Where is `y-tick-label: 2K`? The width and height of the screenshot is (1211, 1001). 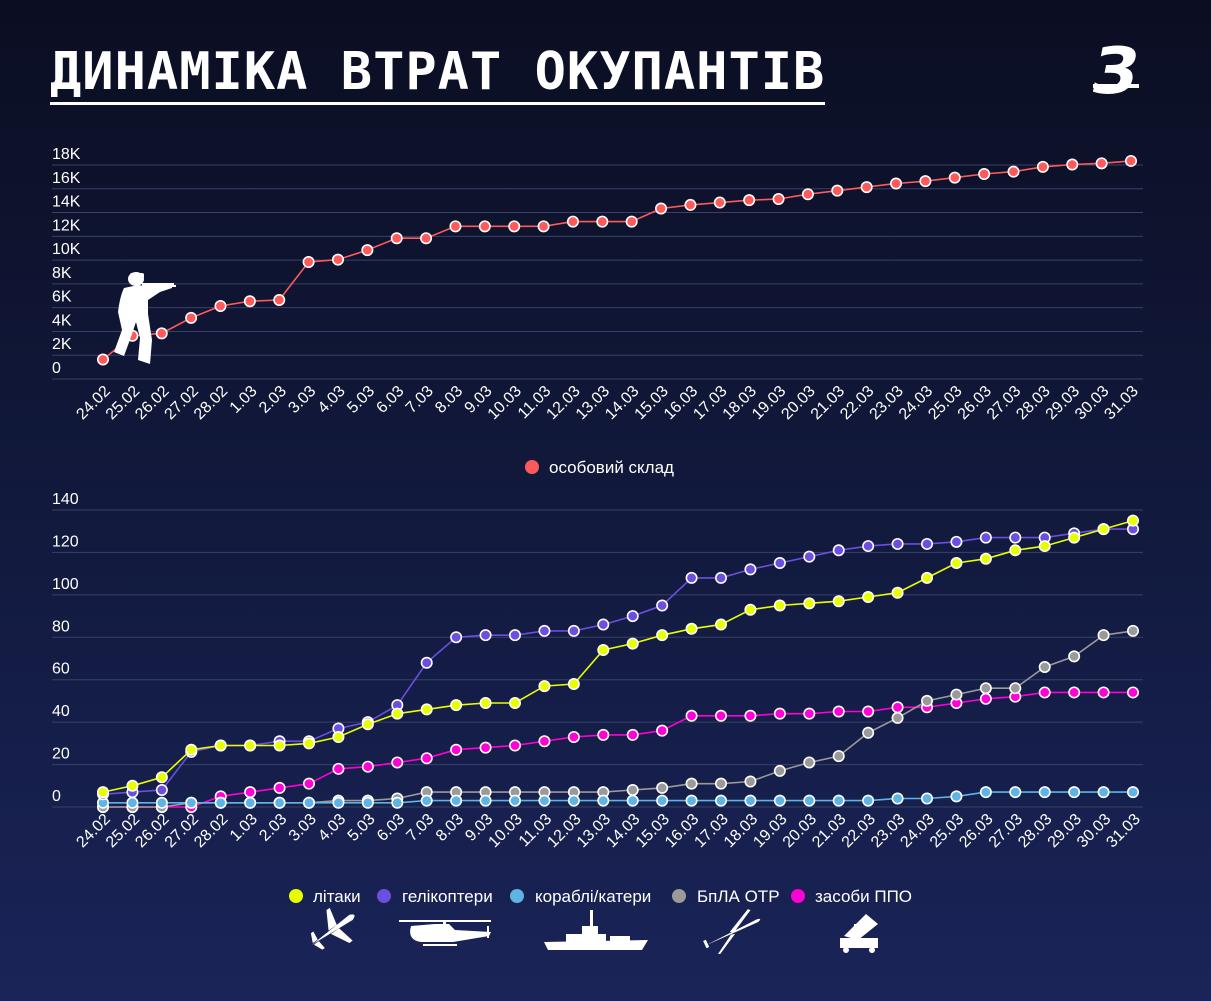 y-tick-label: 2K is located at coordinates (62, 344).